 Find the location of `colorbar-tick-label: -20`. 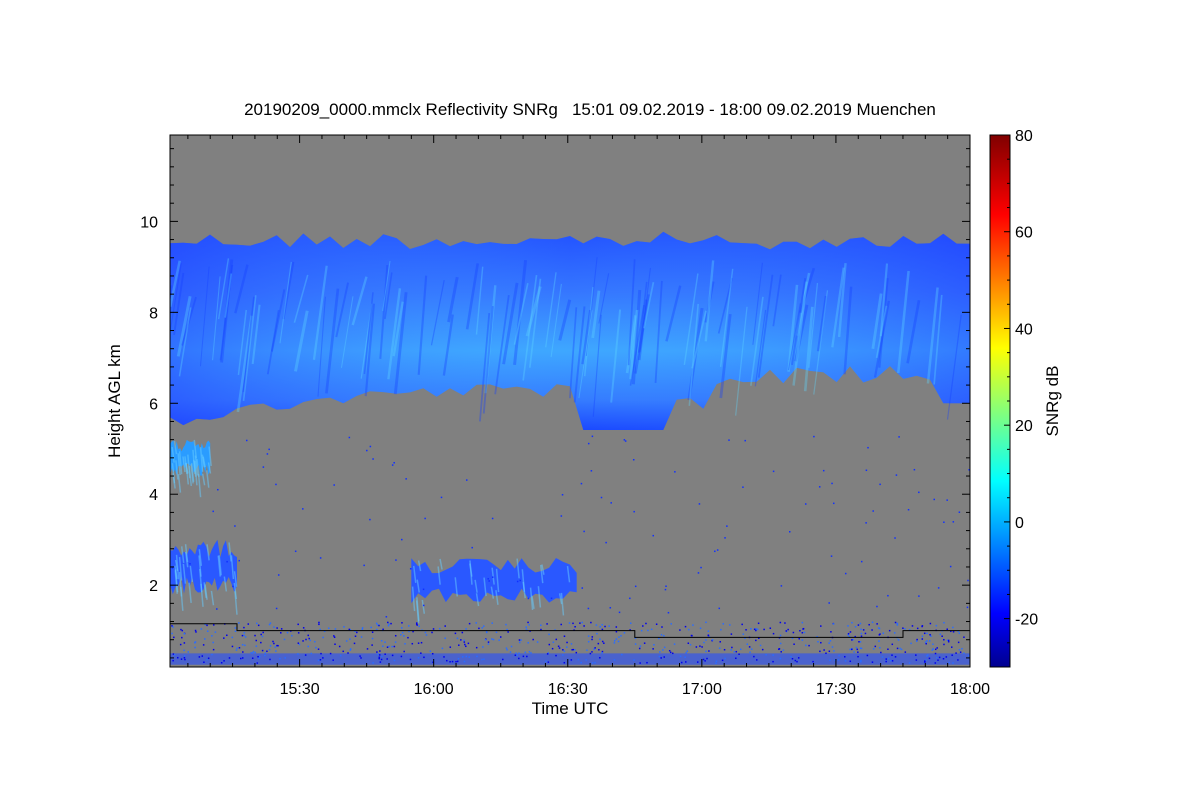

colorbar-tick-label: -20 is located at coordinates (1026, 620).